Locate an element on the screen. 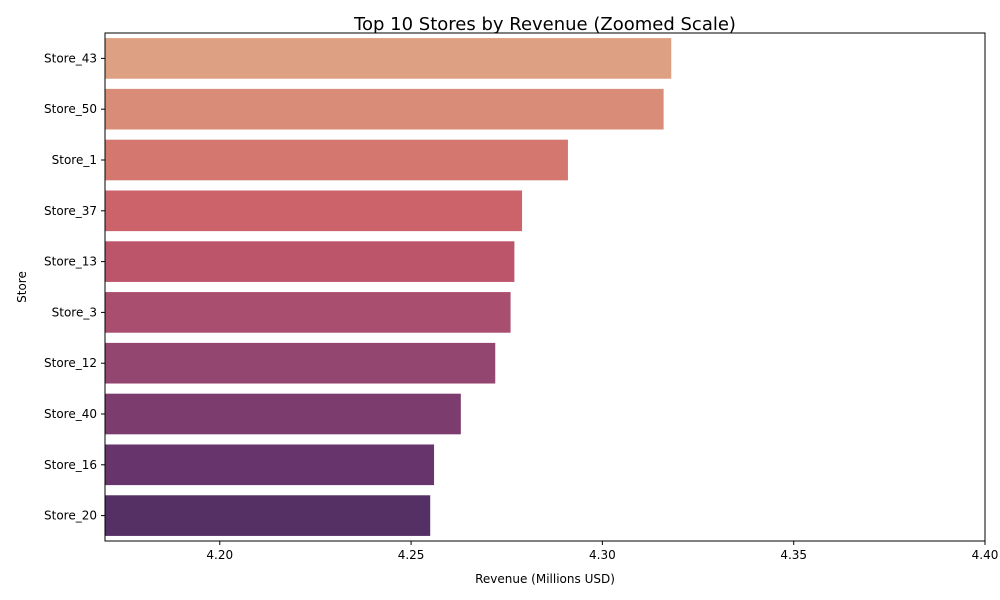 This screenshot has width=1000, height=600. x-tick-label: 4.40 is located at coordinates (985, 555).